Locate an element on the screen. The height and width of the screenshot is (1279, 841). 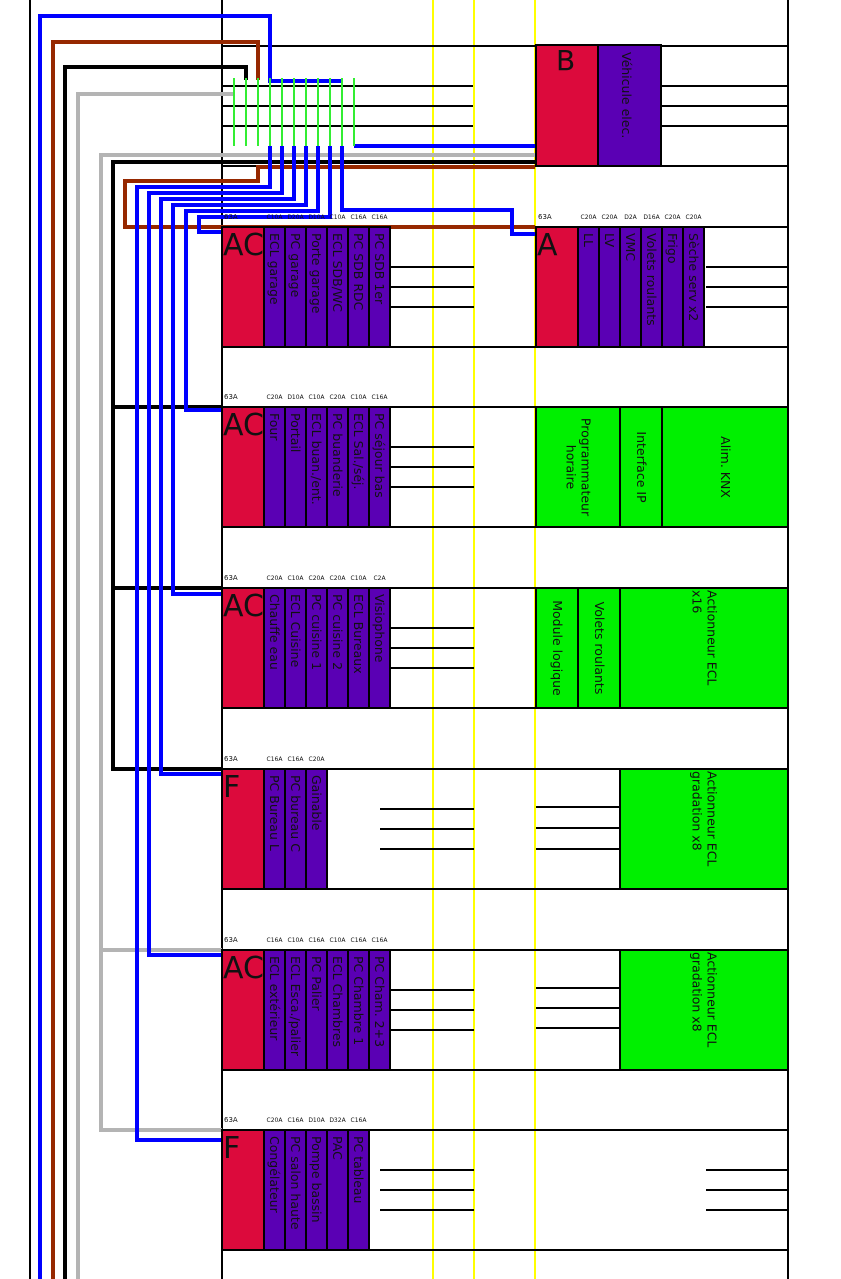
breaker-label: LL is located at coordinates (588, 240).